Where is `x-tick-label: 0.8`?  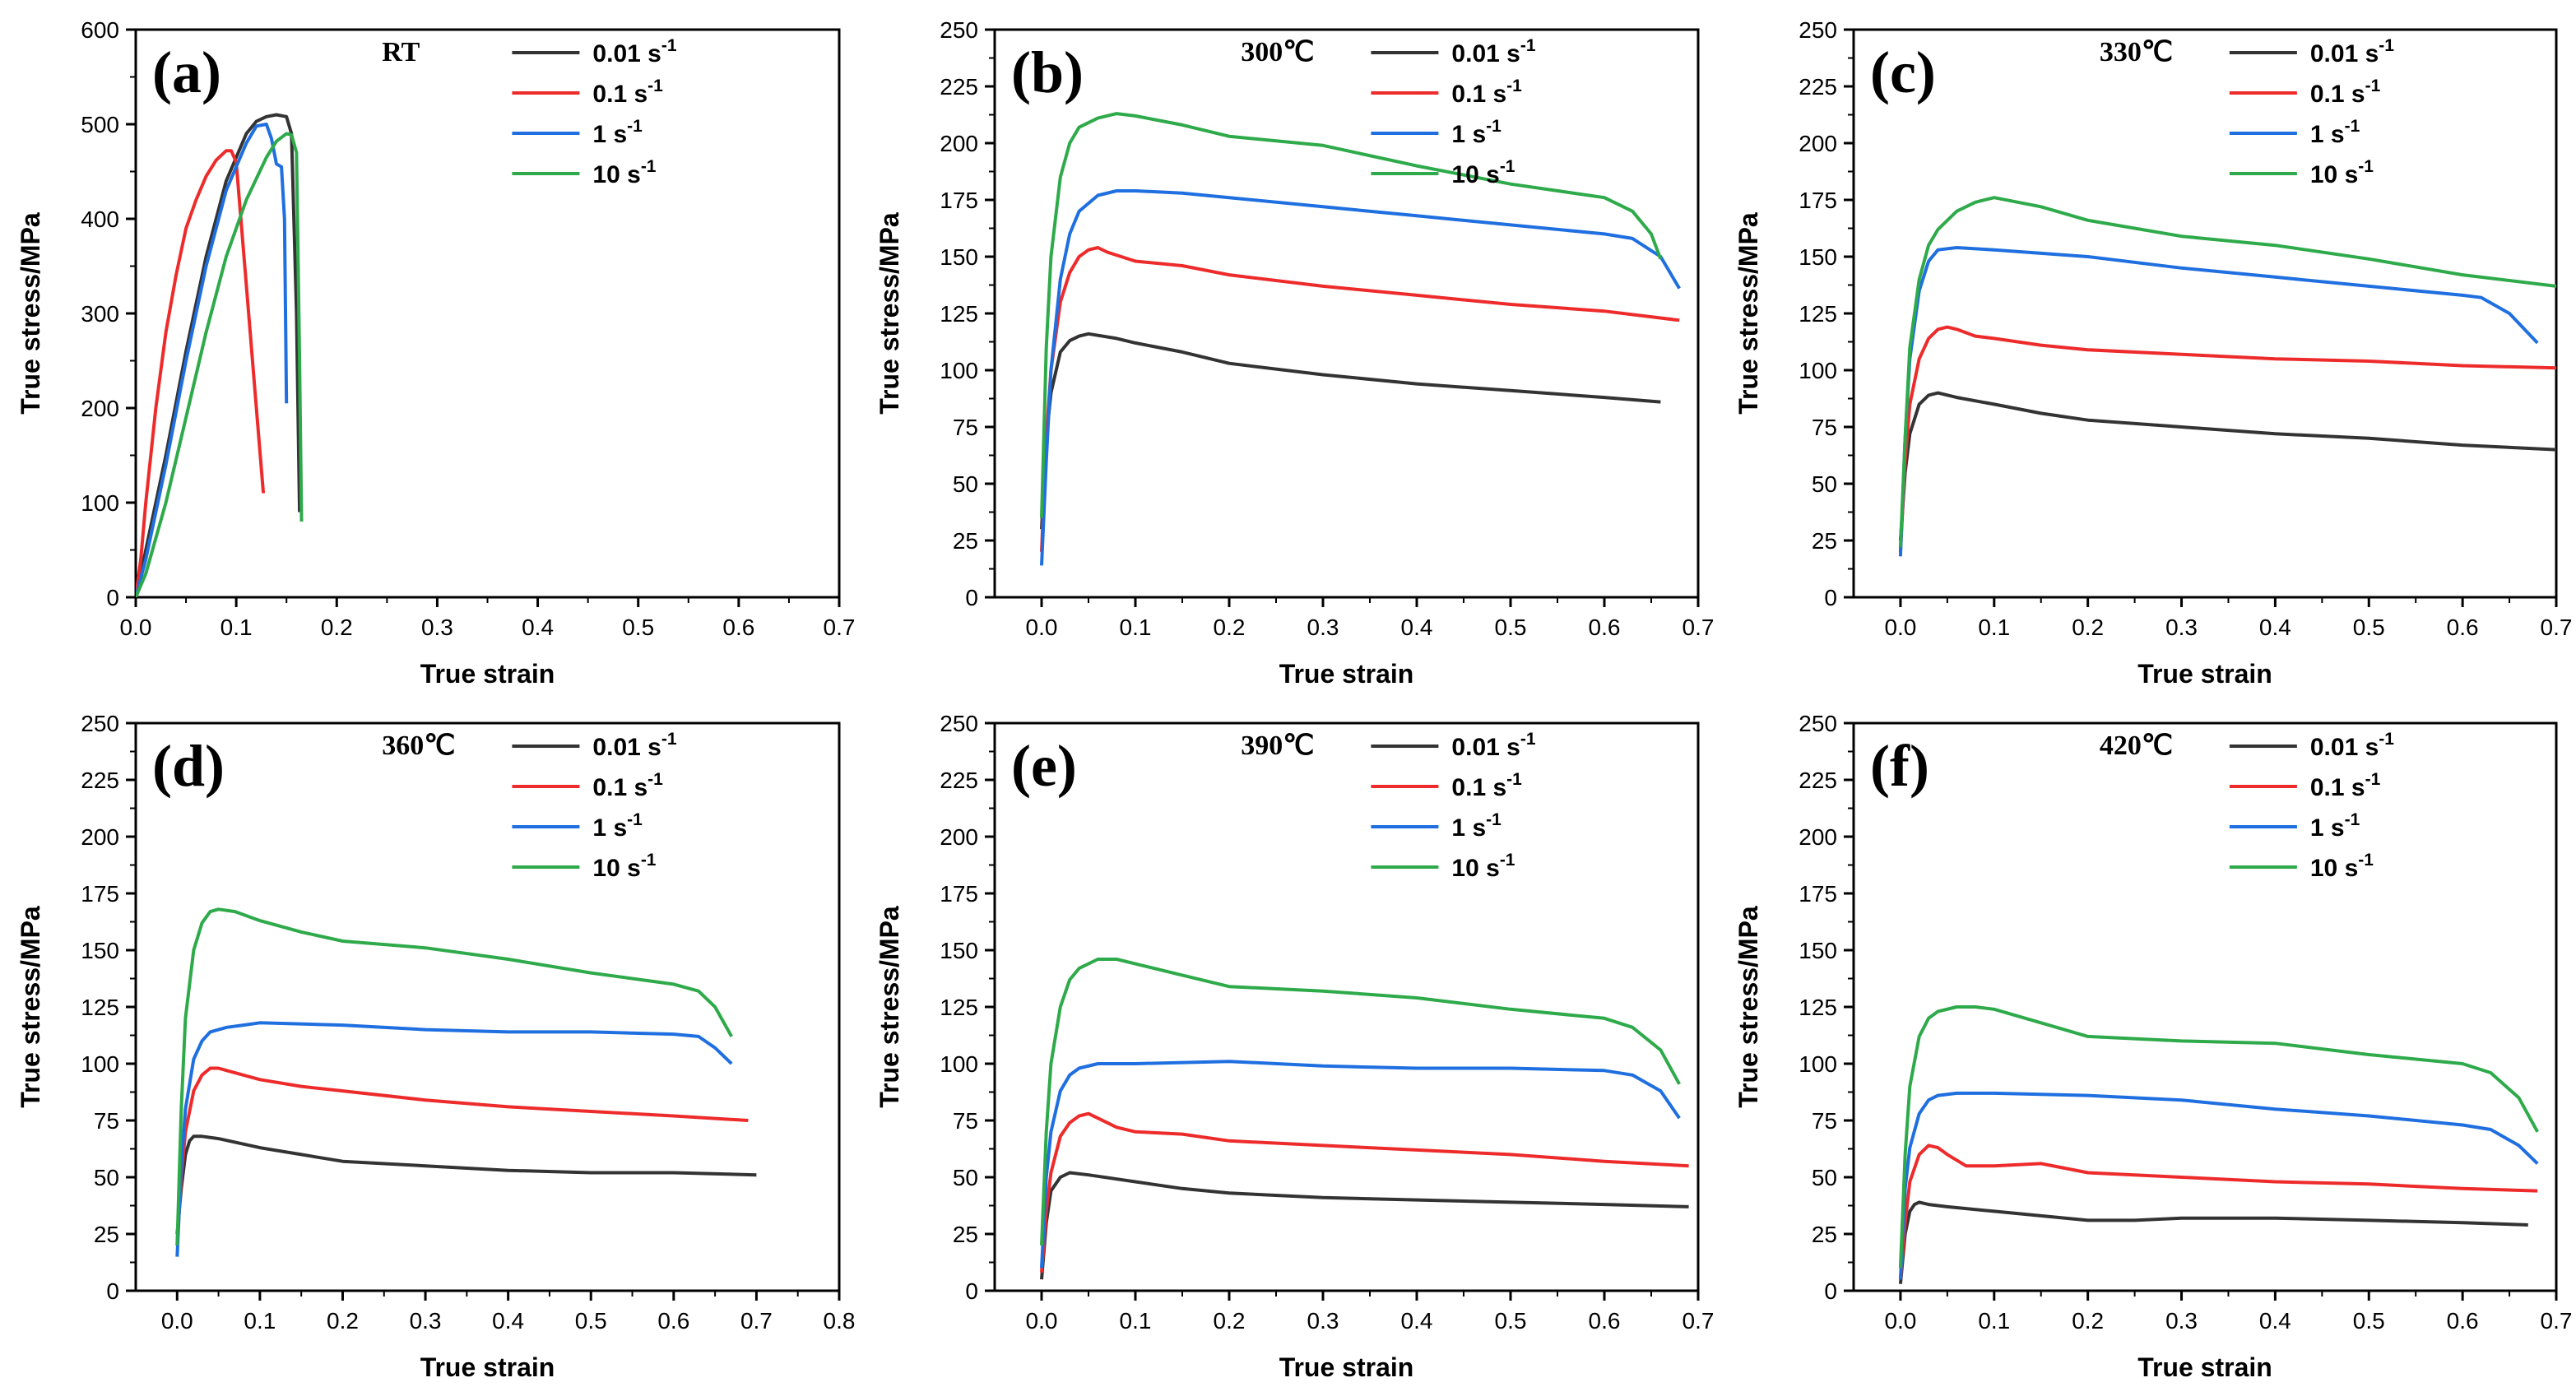 x-tick-label: 0.8 is located at coordinates (840, 1321).